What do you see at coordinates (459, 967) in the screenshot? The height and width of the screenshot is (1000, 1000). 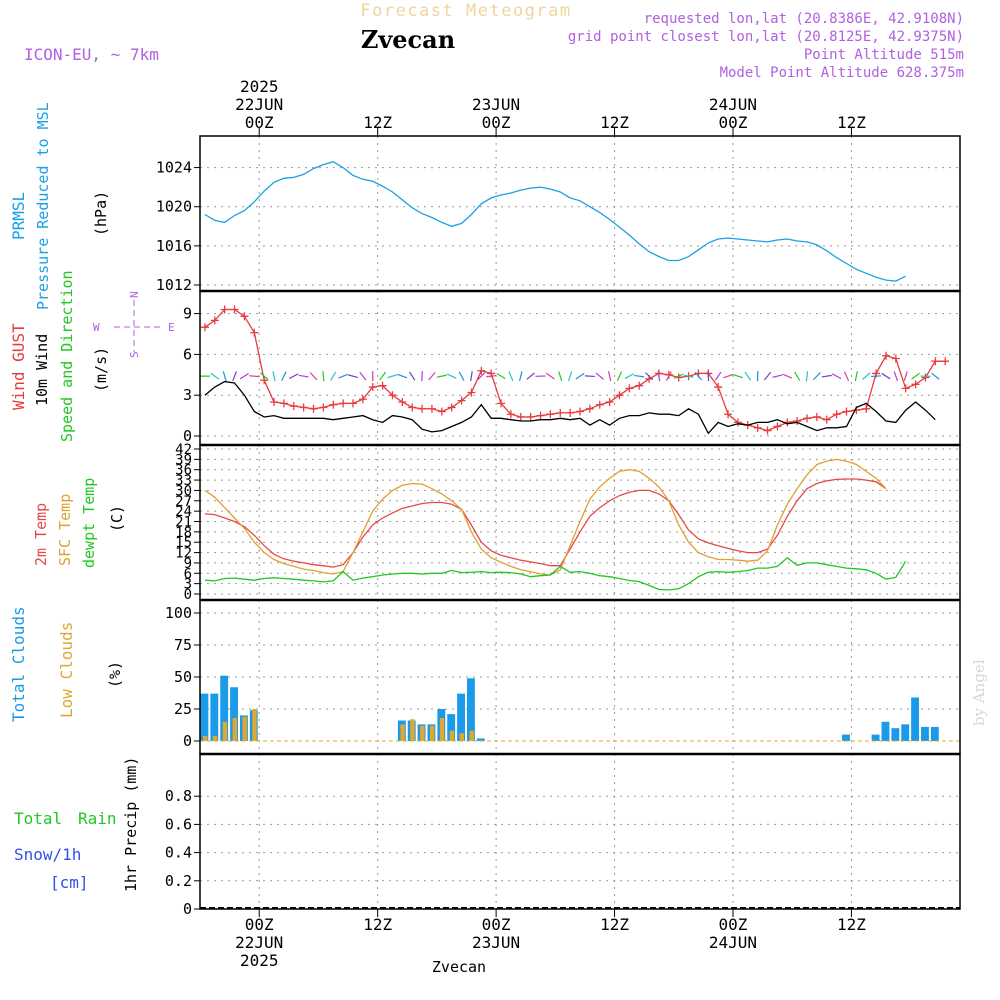 I see `footer-location: Zvecan` at bounding box center [459, 967].